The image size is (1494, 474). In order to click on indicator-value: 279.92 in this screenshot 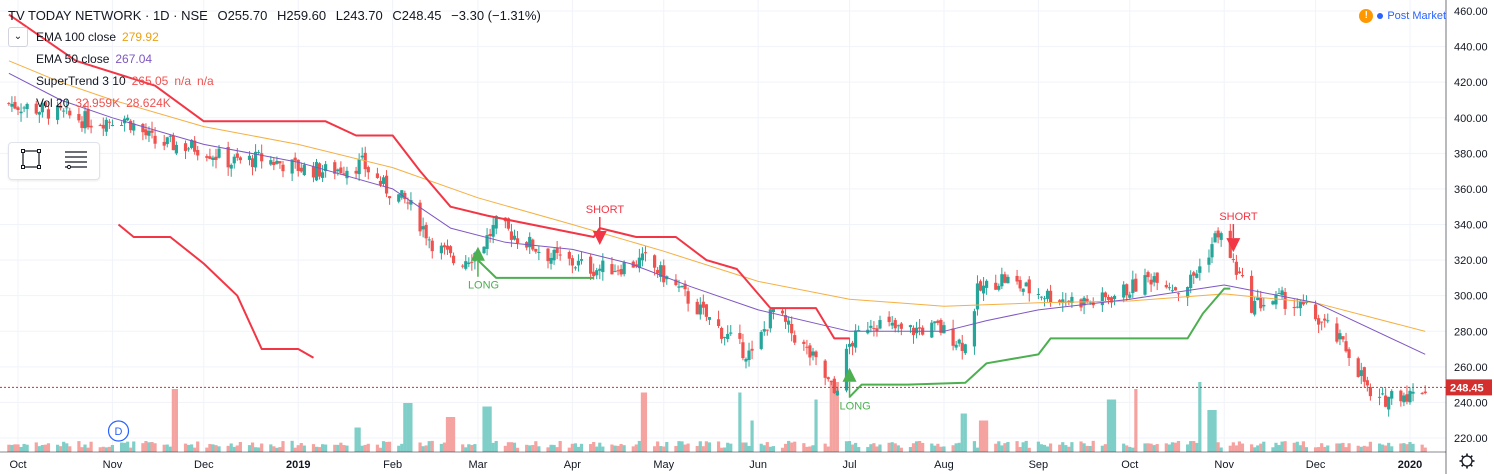, I will do `click(140, 37)`.